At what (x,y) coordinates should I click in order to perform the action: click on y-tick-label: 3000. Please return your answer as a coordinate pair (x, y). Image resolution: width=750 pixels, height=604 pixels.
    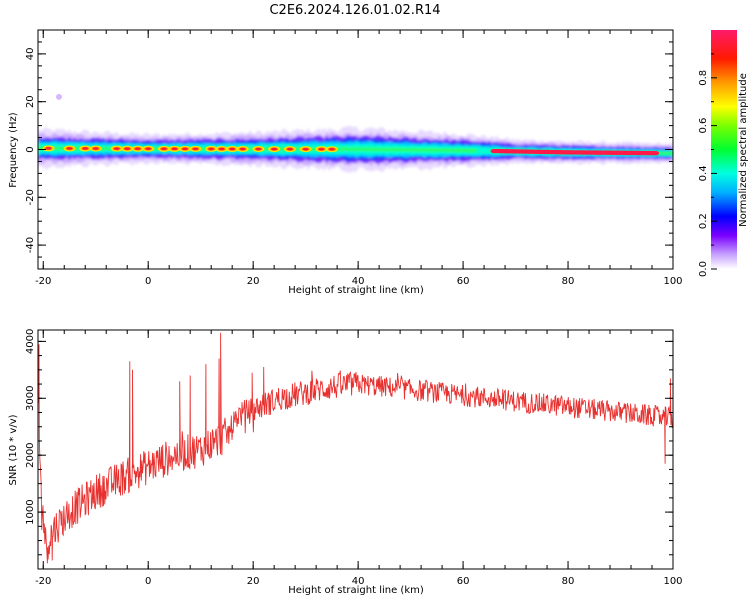
    Looking at the image, I should click on (30, 398).